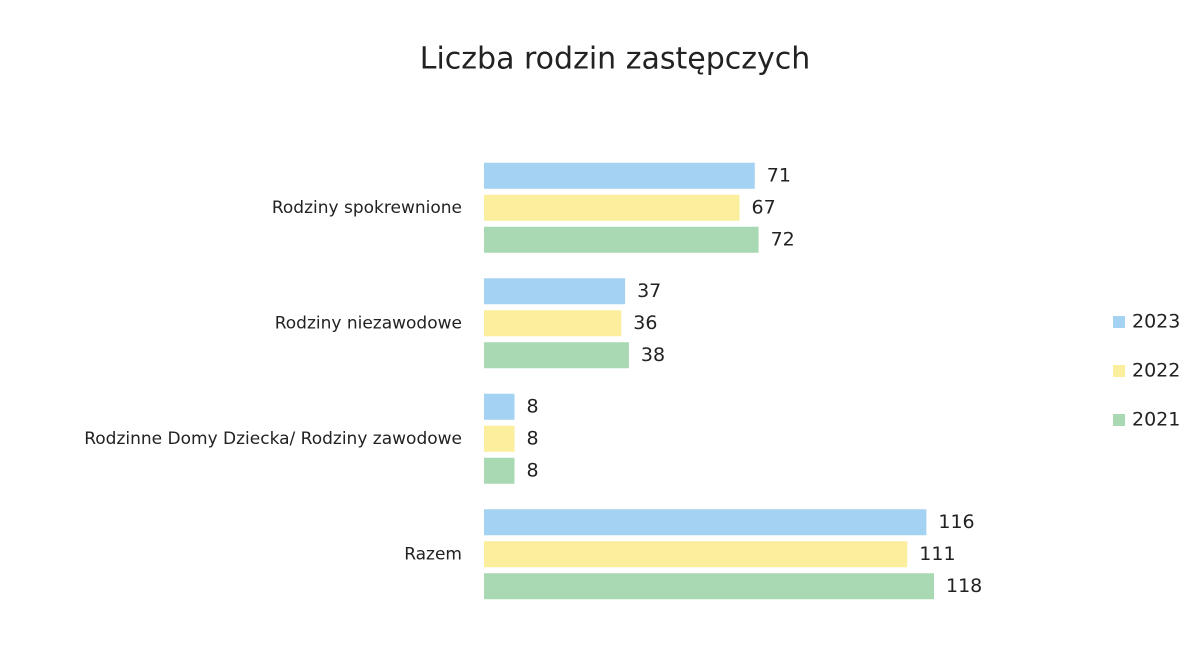 The width and height of the screenshot is (1200, 664). I want to click on category-label: Rodziny spokrewnione, so click(367, 208).